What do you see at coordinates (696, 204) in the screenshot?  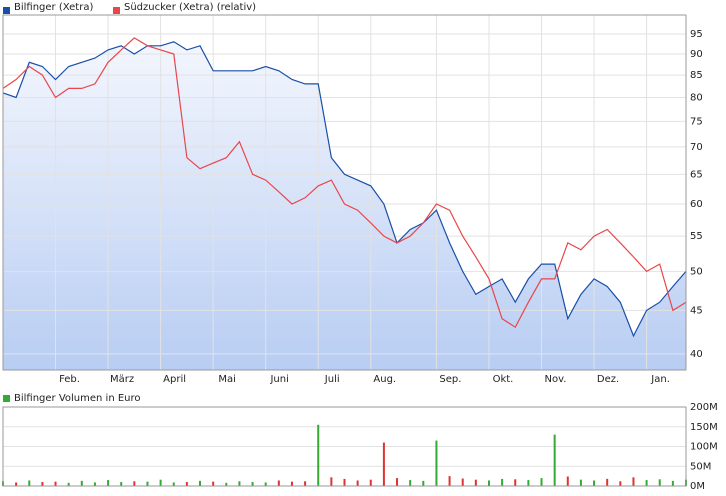 I see `y-tick-label: 60` at bounding box center [696, 204].